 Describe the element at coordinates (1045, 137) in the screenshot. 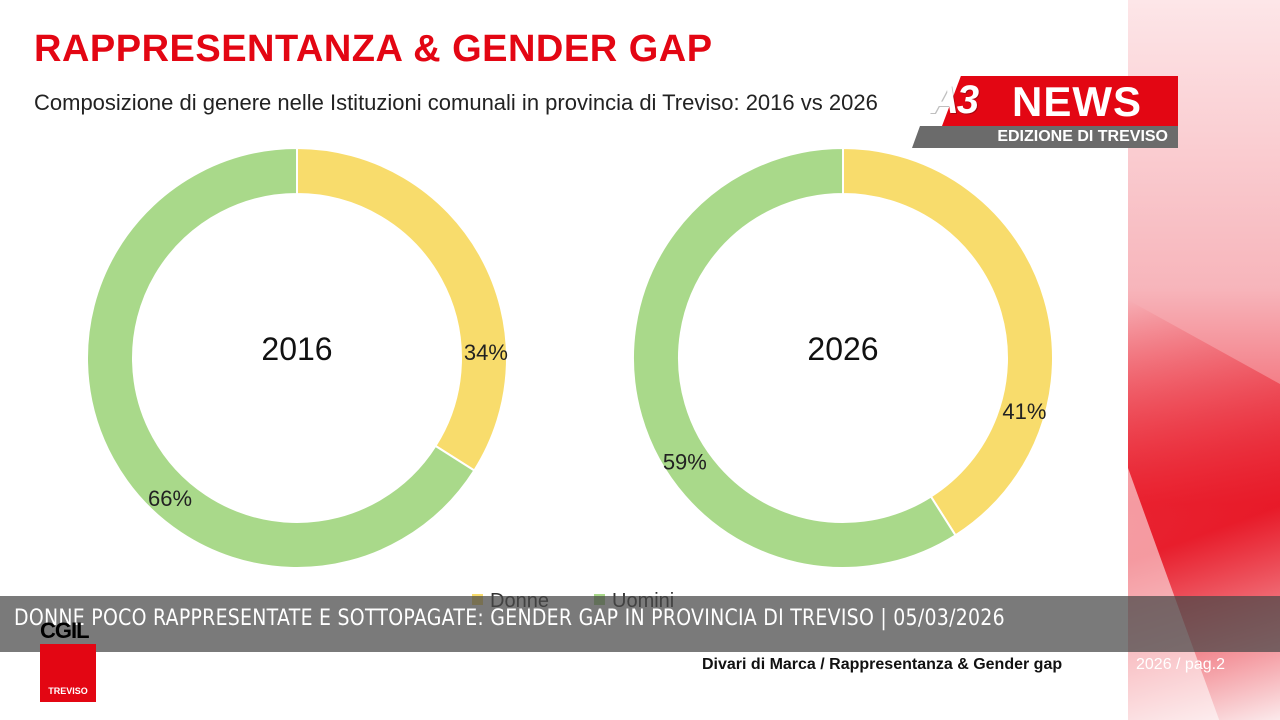

I see `logo-edition: EDIZIONE DI TREVISO` at that location.